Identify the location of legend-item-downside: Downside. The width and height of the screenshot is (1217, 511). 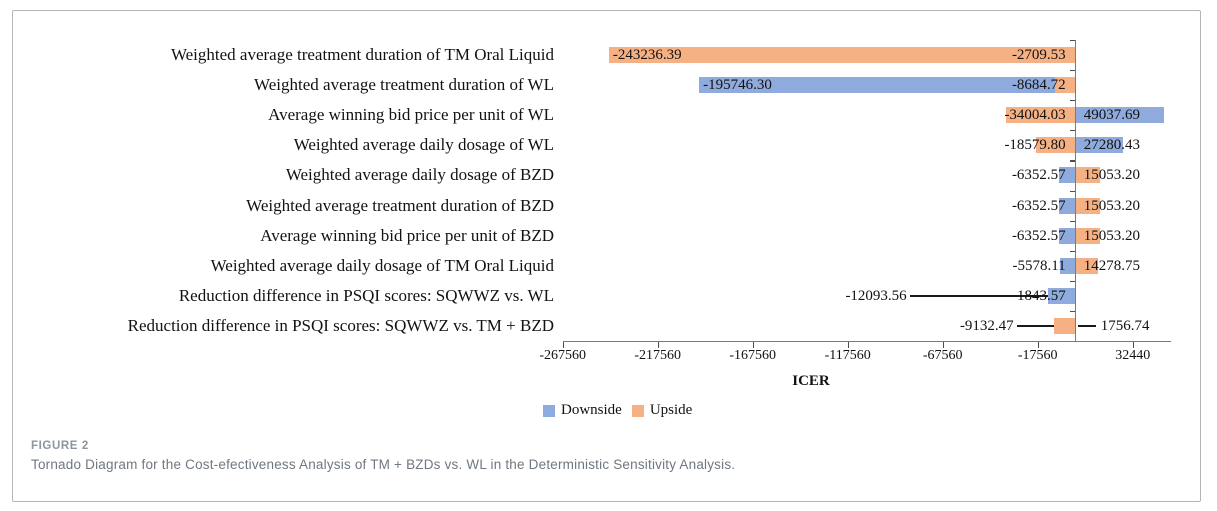
(582, 410).